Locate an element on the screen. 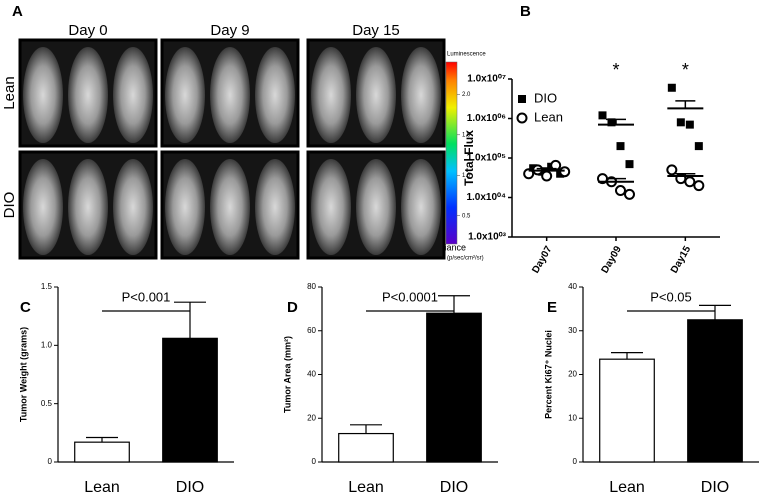 The image size is (777, 496). column-label: Day 9 is located at coordinates (229, 30).